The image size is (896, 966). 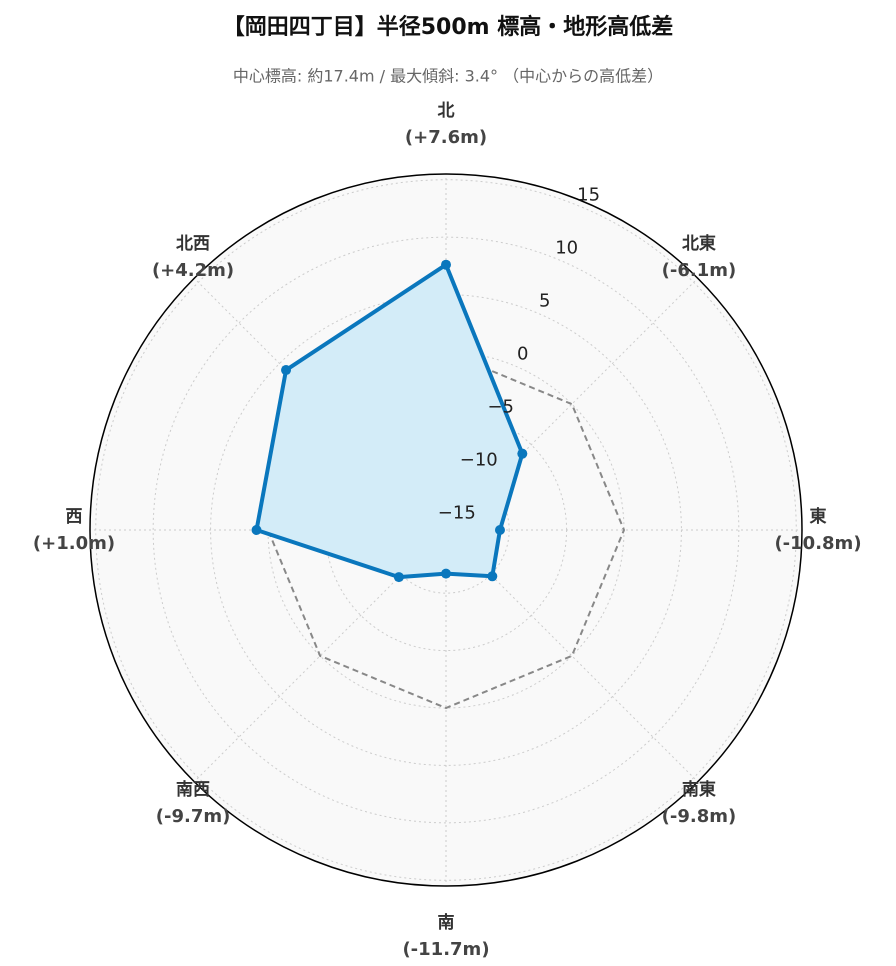 I want to click on chart-subtitle: 中心標高: 約17.4m / 最大傾斜: 3.4° （中心からの高低差）, so click(x=448, y=76).